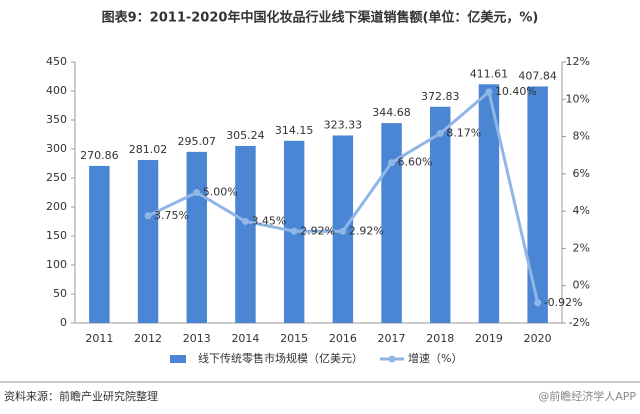 The height and width of the screenshot is (414, 640). What do you see at coordinates (537, 75) in the screenshot?
I see `bar-label: 407.84` at bounding box center [537, 75].